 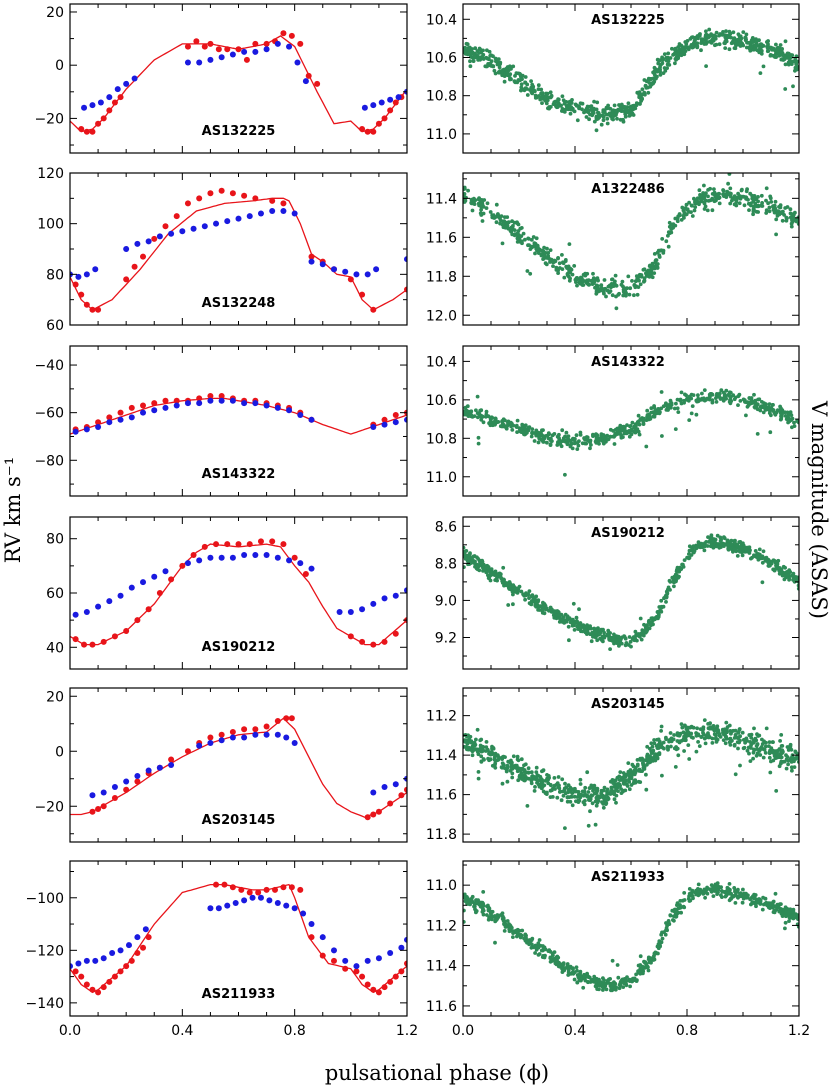 I want to click on panel-label: AS190212, so click(x=628, y=533).